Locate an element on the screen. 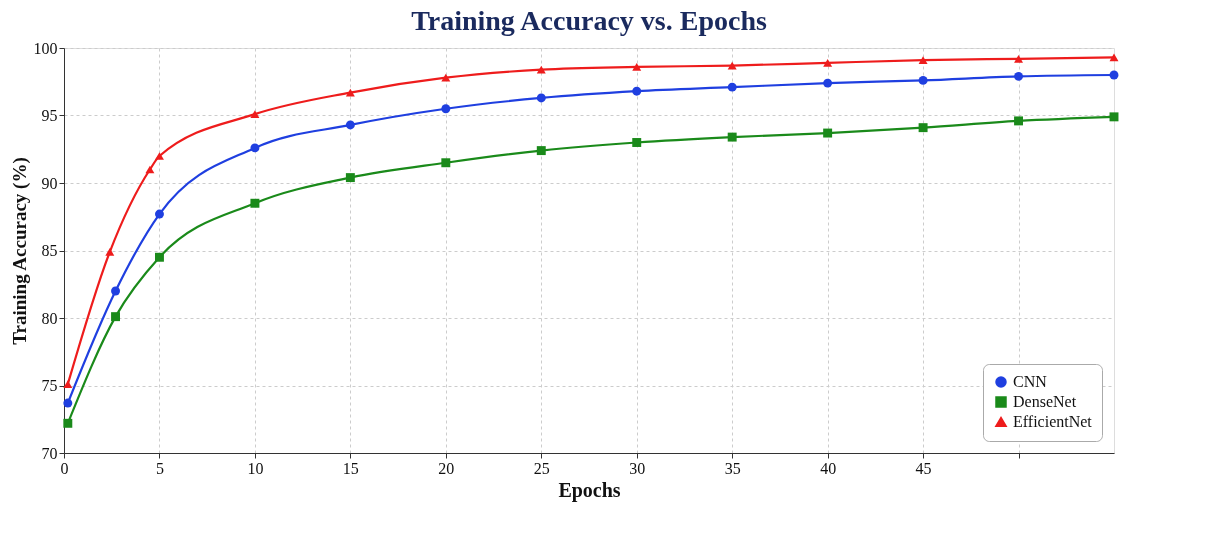 The image size is (1208, 557). legend-label: CNN is located at coordinates (1030, 381).